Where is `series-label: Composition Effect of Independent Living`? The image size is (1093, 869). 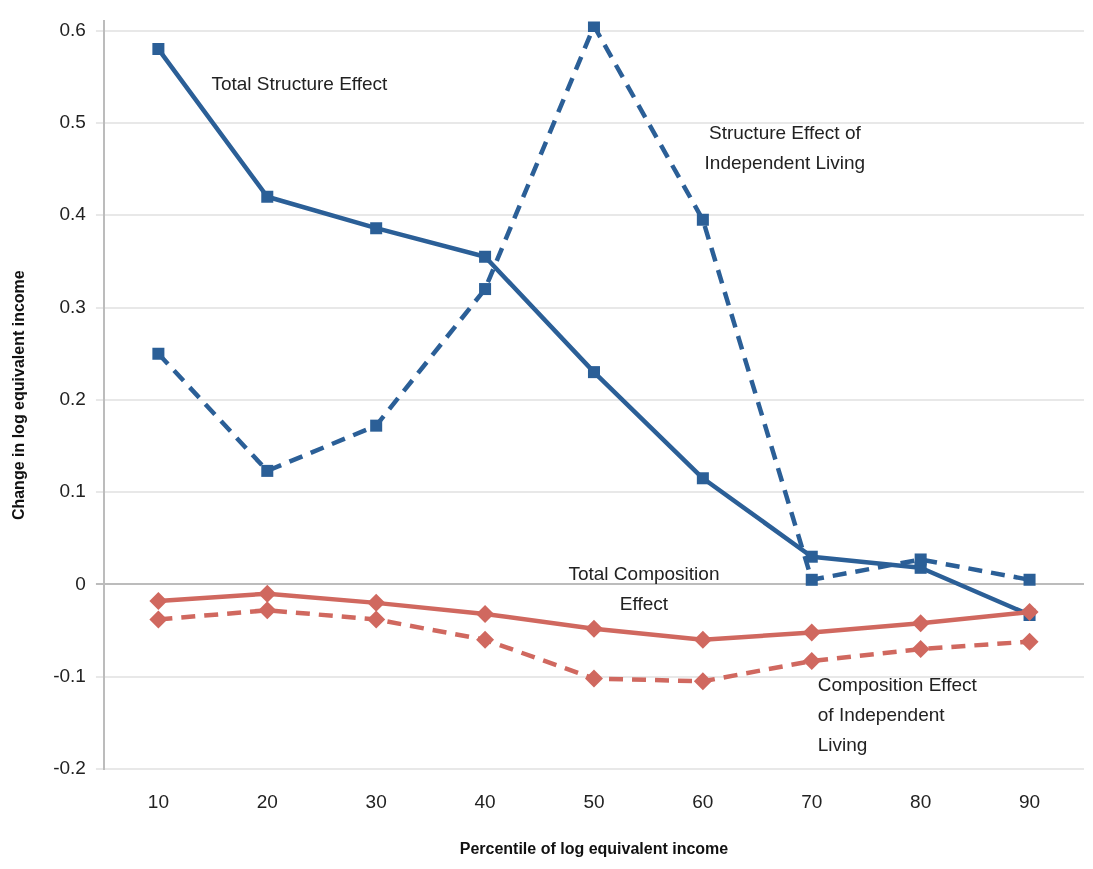 series-label: Composition Effect of Independent Living is located at coordinates (897, 715).